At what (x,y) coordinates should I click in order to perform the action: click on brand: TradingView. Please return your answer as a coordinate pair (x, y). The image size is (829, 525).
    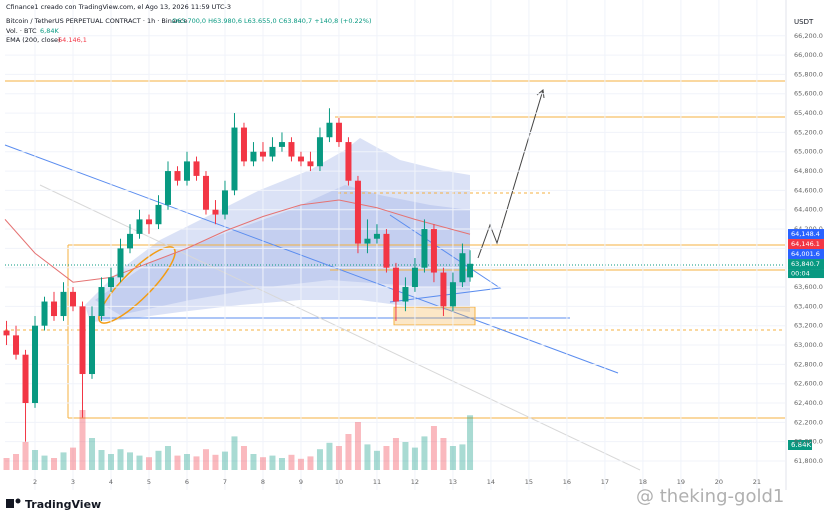
    Looking at the image, I should click on (63, 504).